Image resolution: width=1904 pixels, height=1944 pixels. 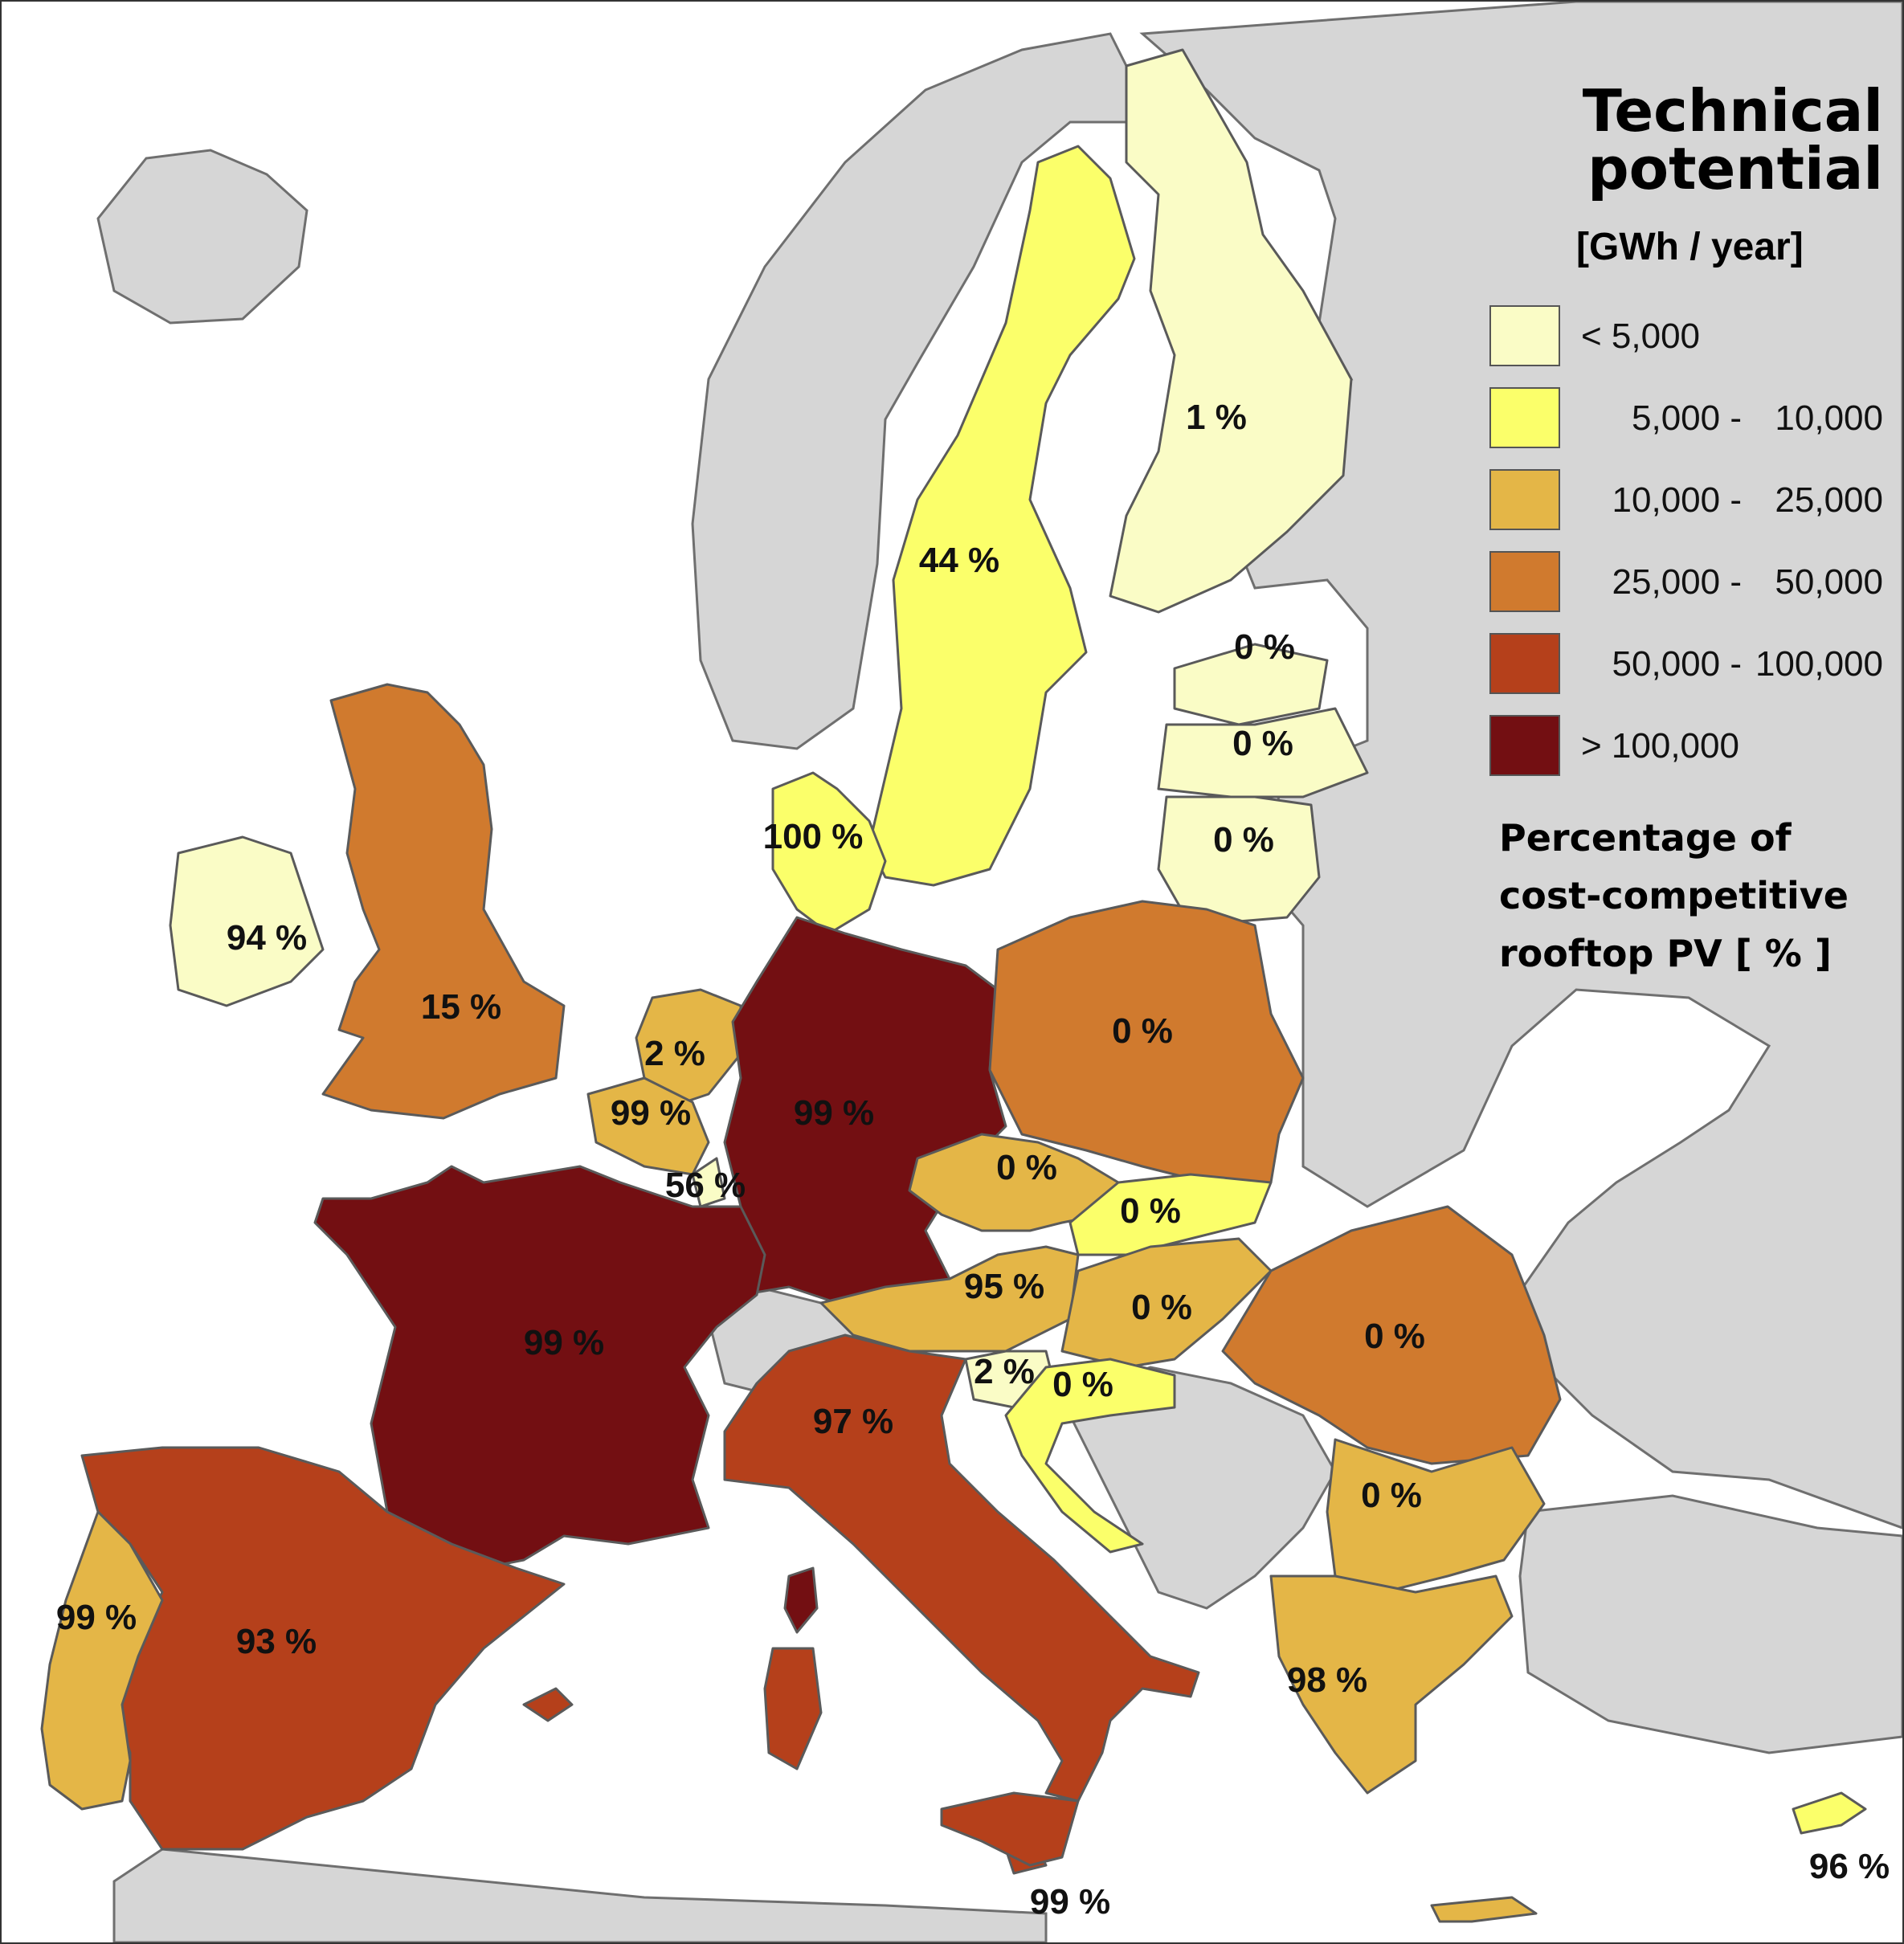 I want to click on italy-region, so click(x=961, y=1568).